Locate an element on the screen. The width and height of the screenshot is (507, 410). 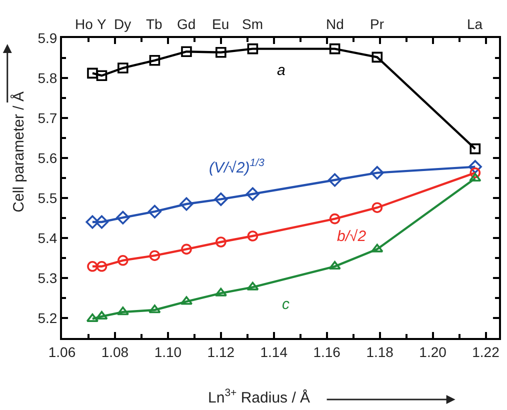
legend-label: a is located at coordinates (281, 70).